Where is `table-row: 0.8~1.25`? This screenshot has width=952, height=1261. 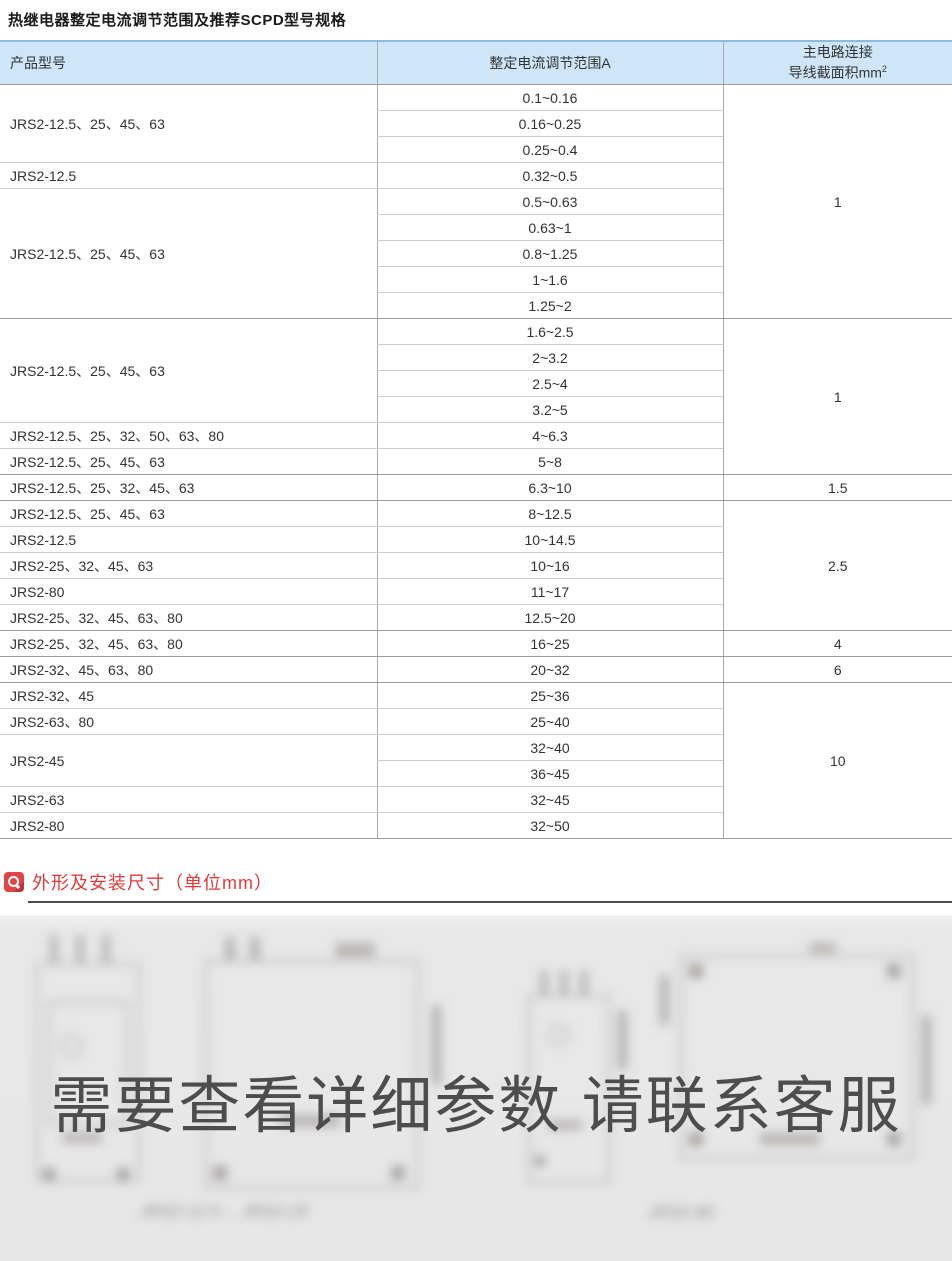
table-row: 0.8~1.25 is located at coordinates (476, 253).